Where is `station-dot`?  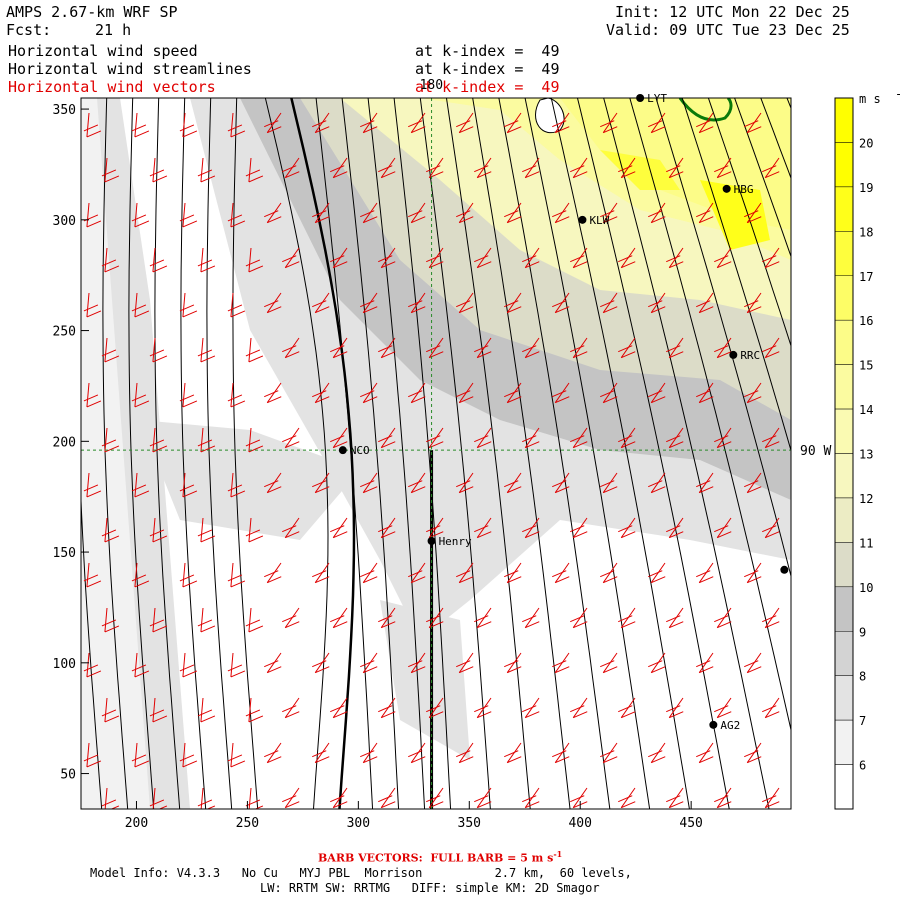 station-dot is located at coordinates (784, 569).